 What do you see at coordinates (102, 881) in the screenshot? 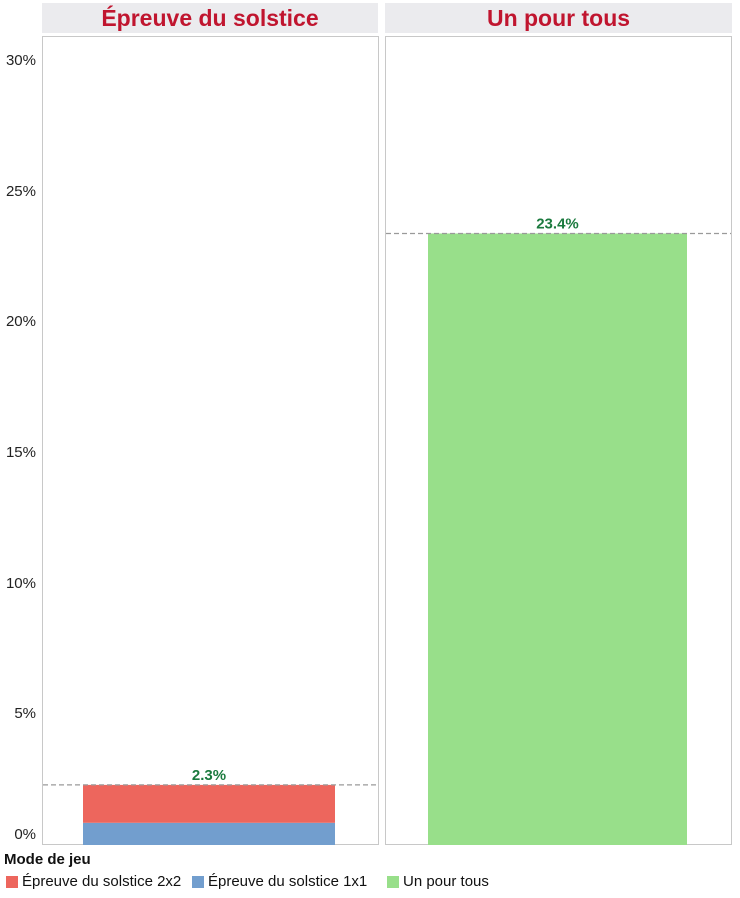
I see `legend-label-solstice-2x2: Épreuve du solstice 2x2` at bounding box center [102, 881].